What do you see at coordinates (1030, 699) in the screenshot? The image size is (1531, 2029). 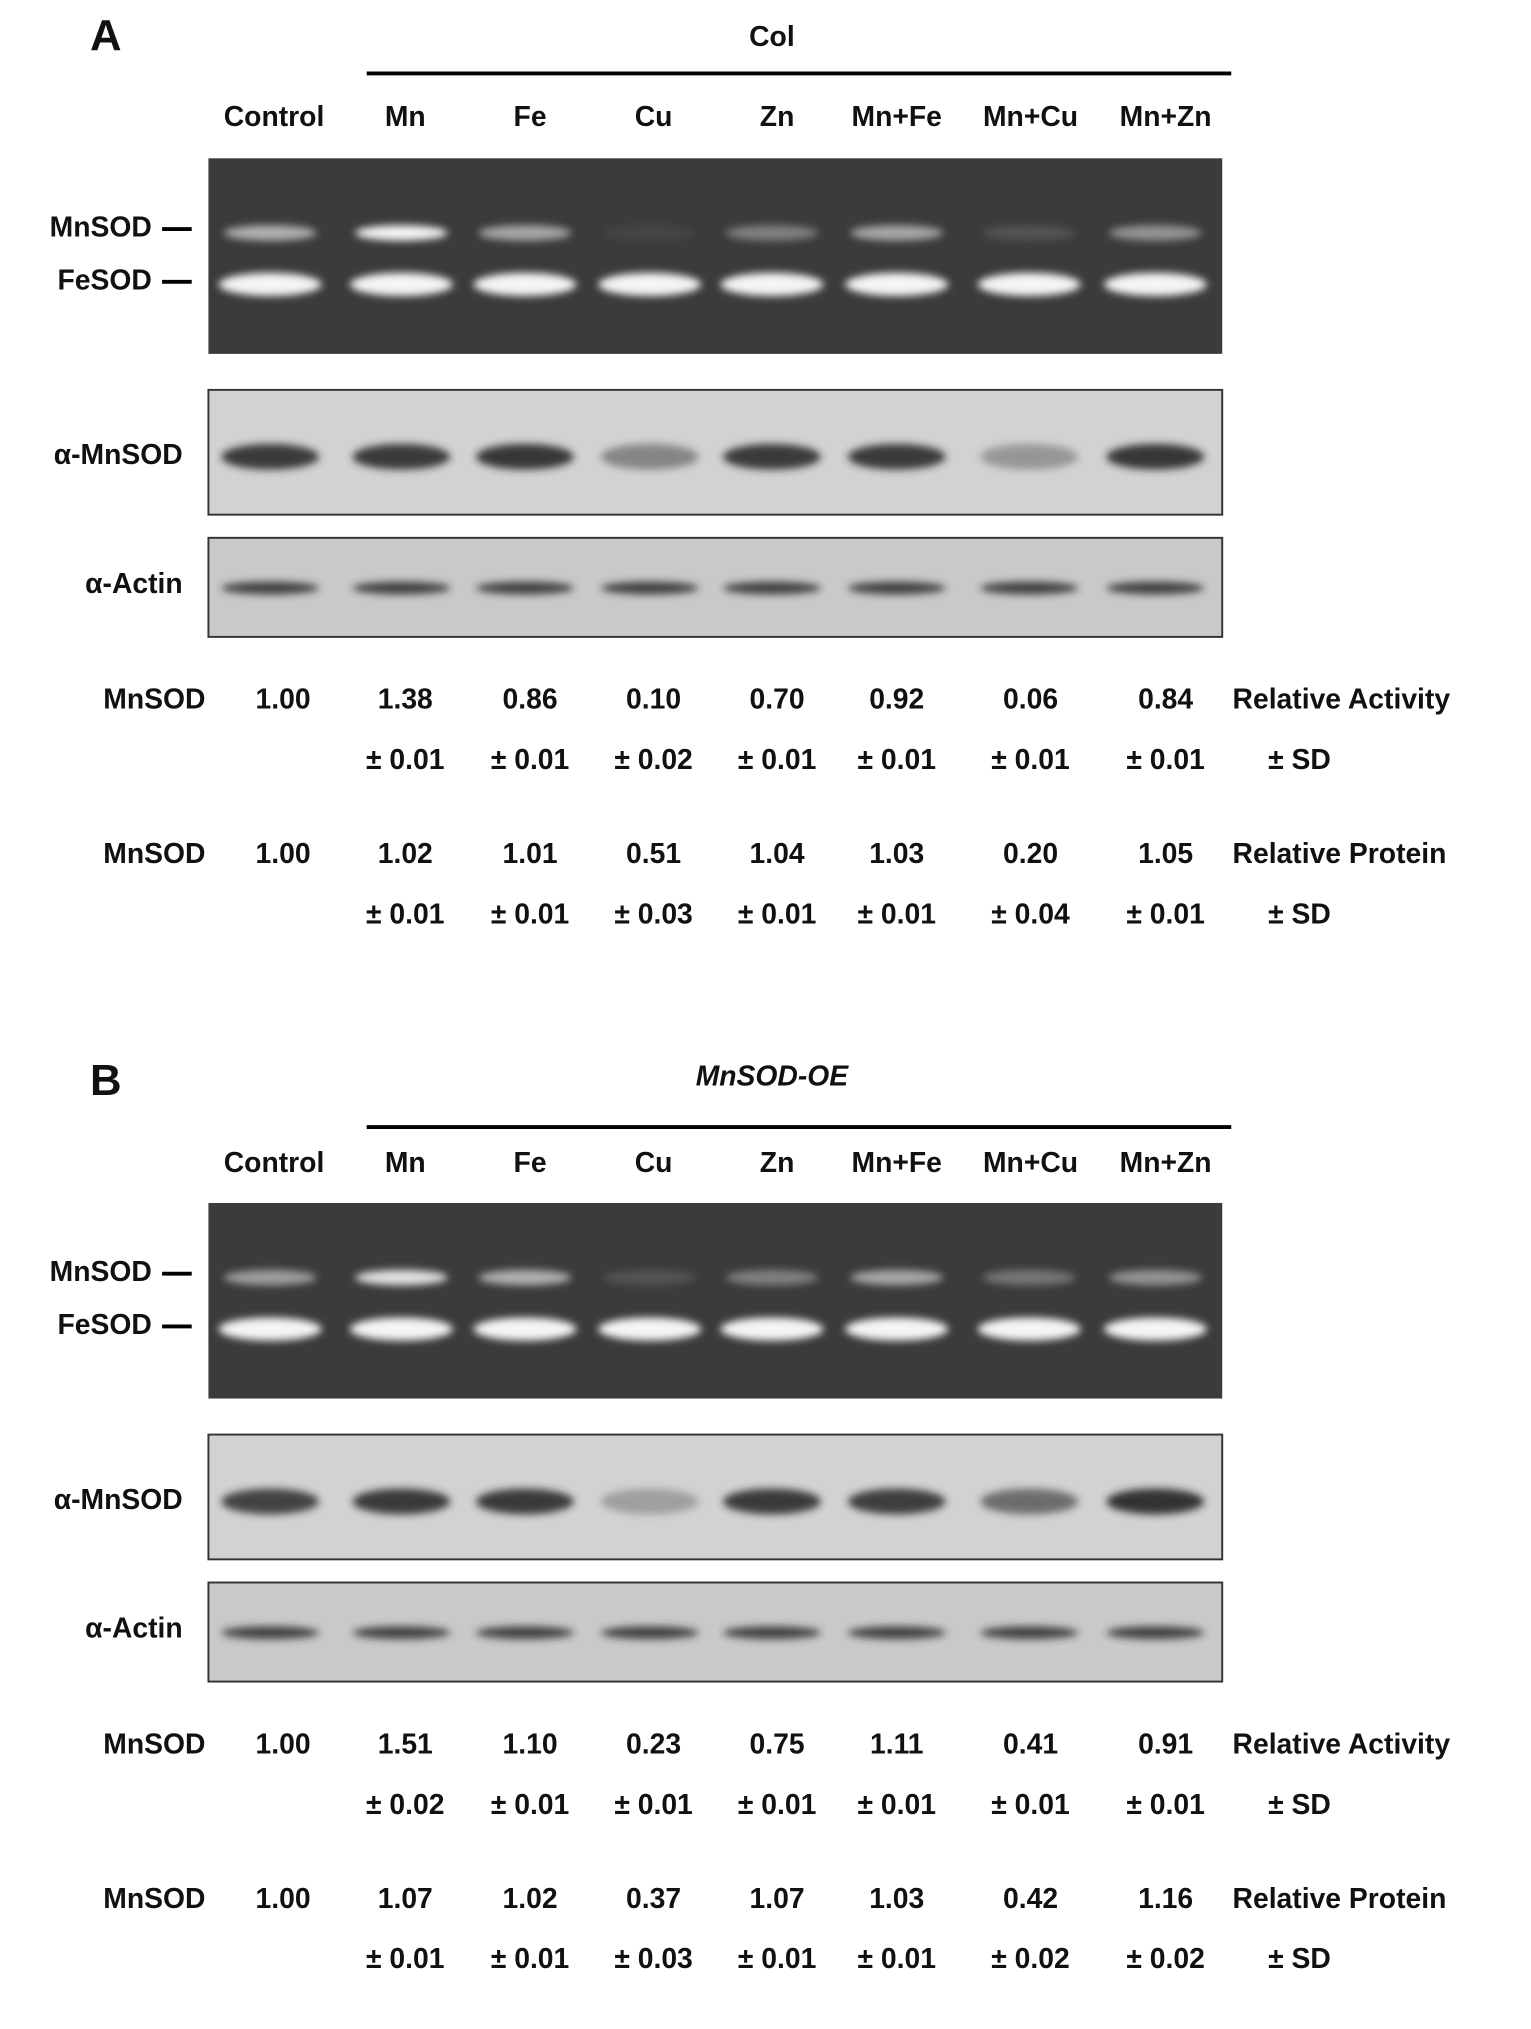 I see `relative-value: 0.06` at bounding box center [1030, 699].